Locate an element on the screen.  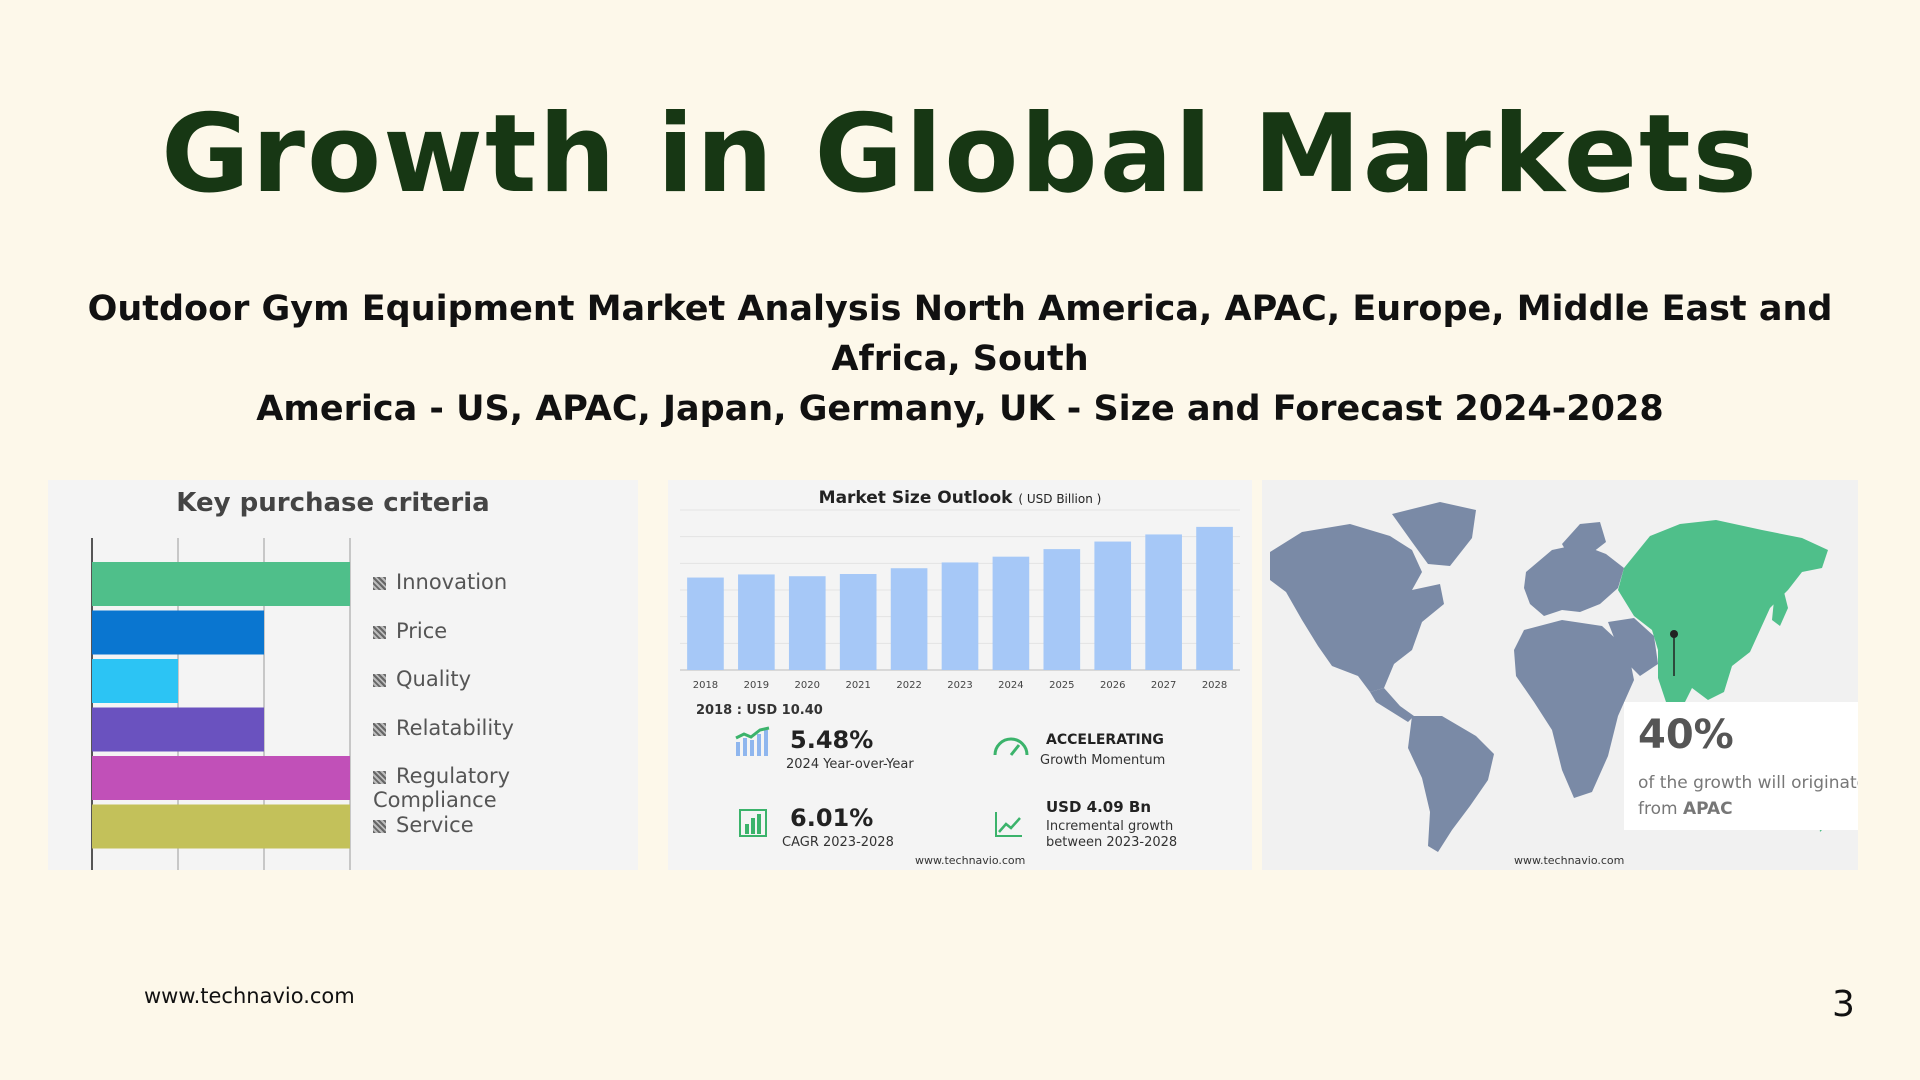
kpc-legend-label: Relatability is located at coordinates (455, 727).